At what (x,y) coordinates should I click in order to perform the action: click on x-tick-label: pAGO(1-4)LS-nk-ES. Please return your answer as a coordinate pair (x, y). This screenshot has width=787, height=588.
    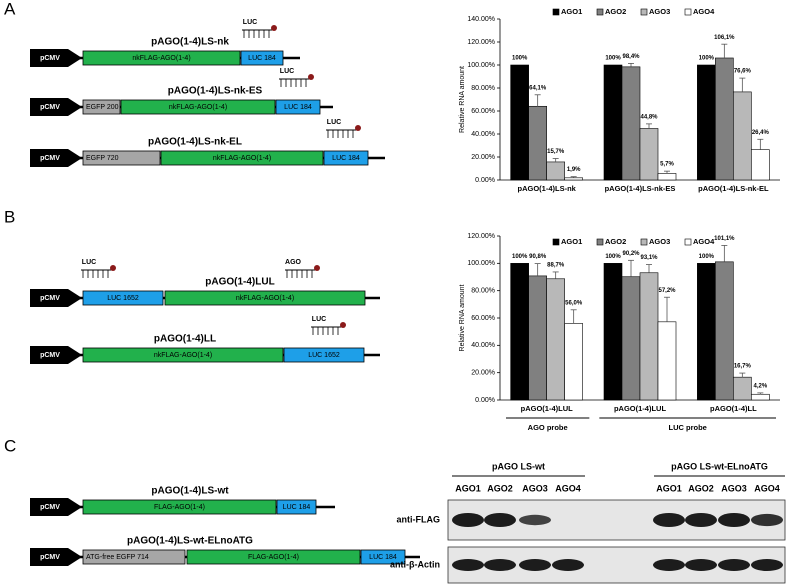
    Looking at the image, I should click on (640, 188).